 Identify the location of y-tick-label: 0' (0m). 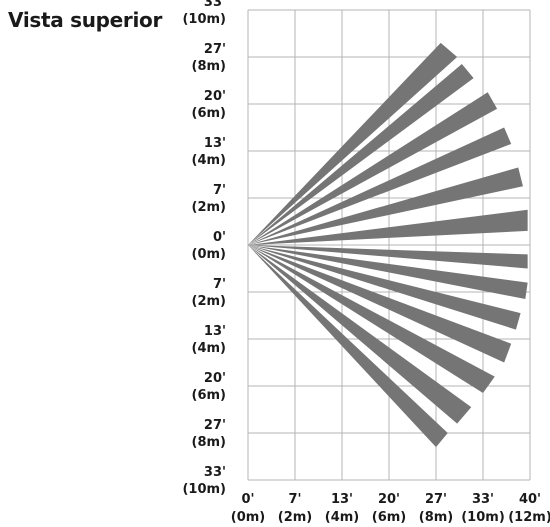
(209, 246).